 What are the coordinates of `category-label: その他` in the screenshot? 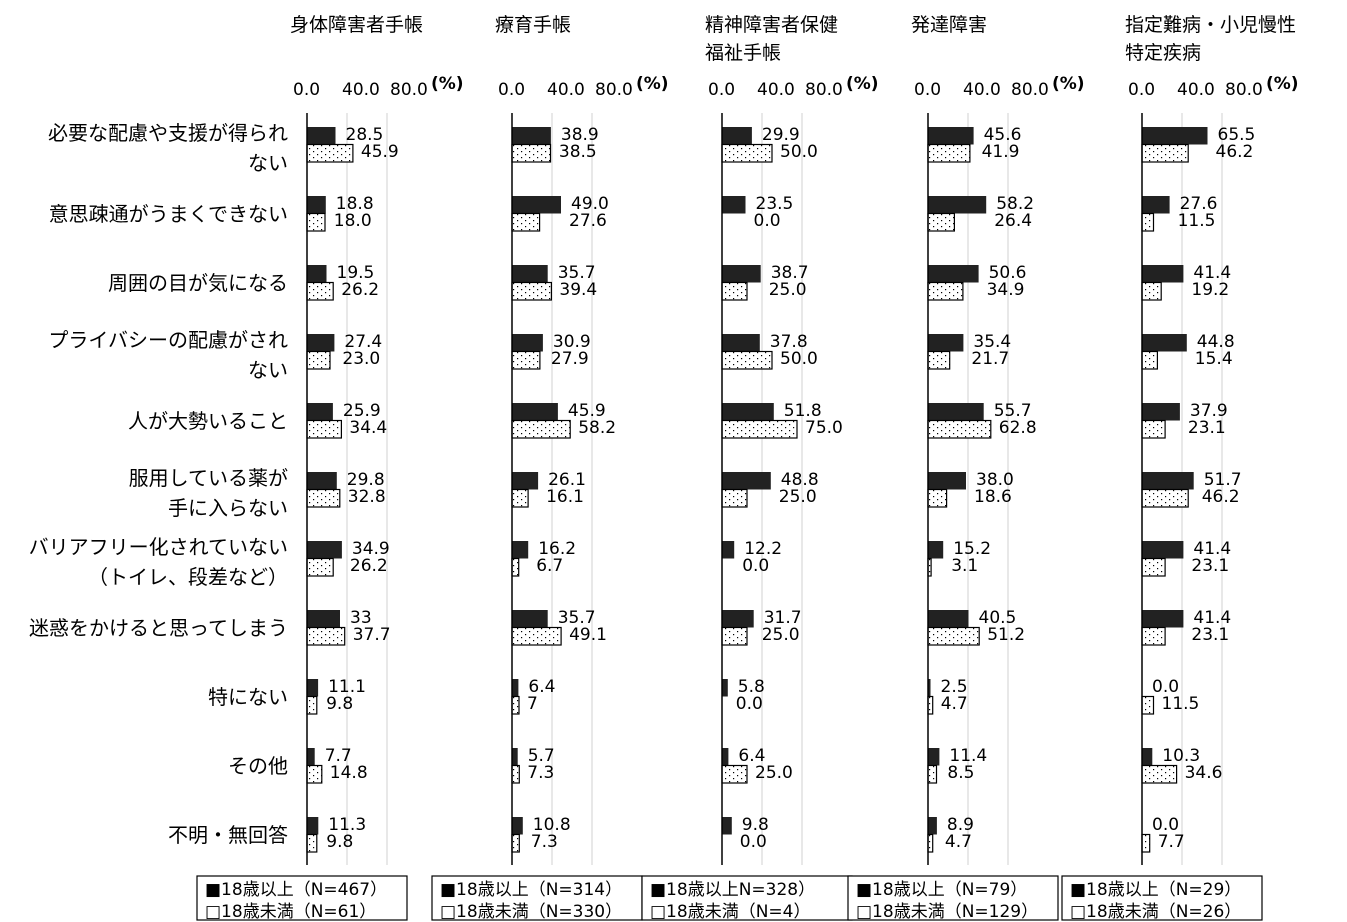 It's located at (258, 766).